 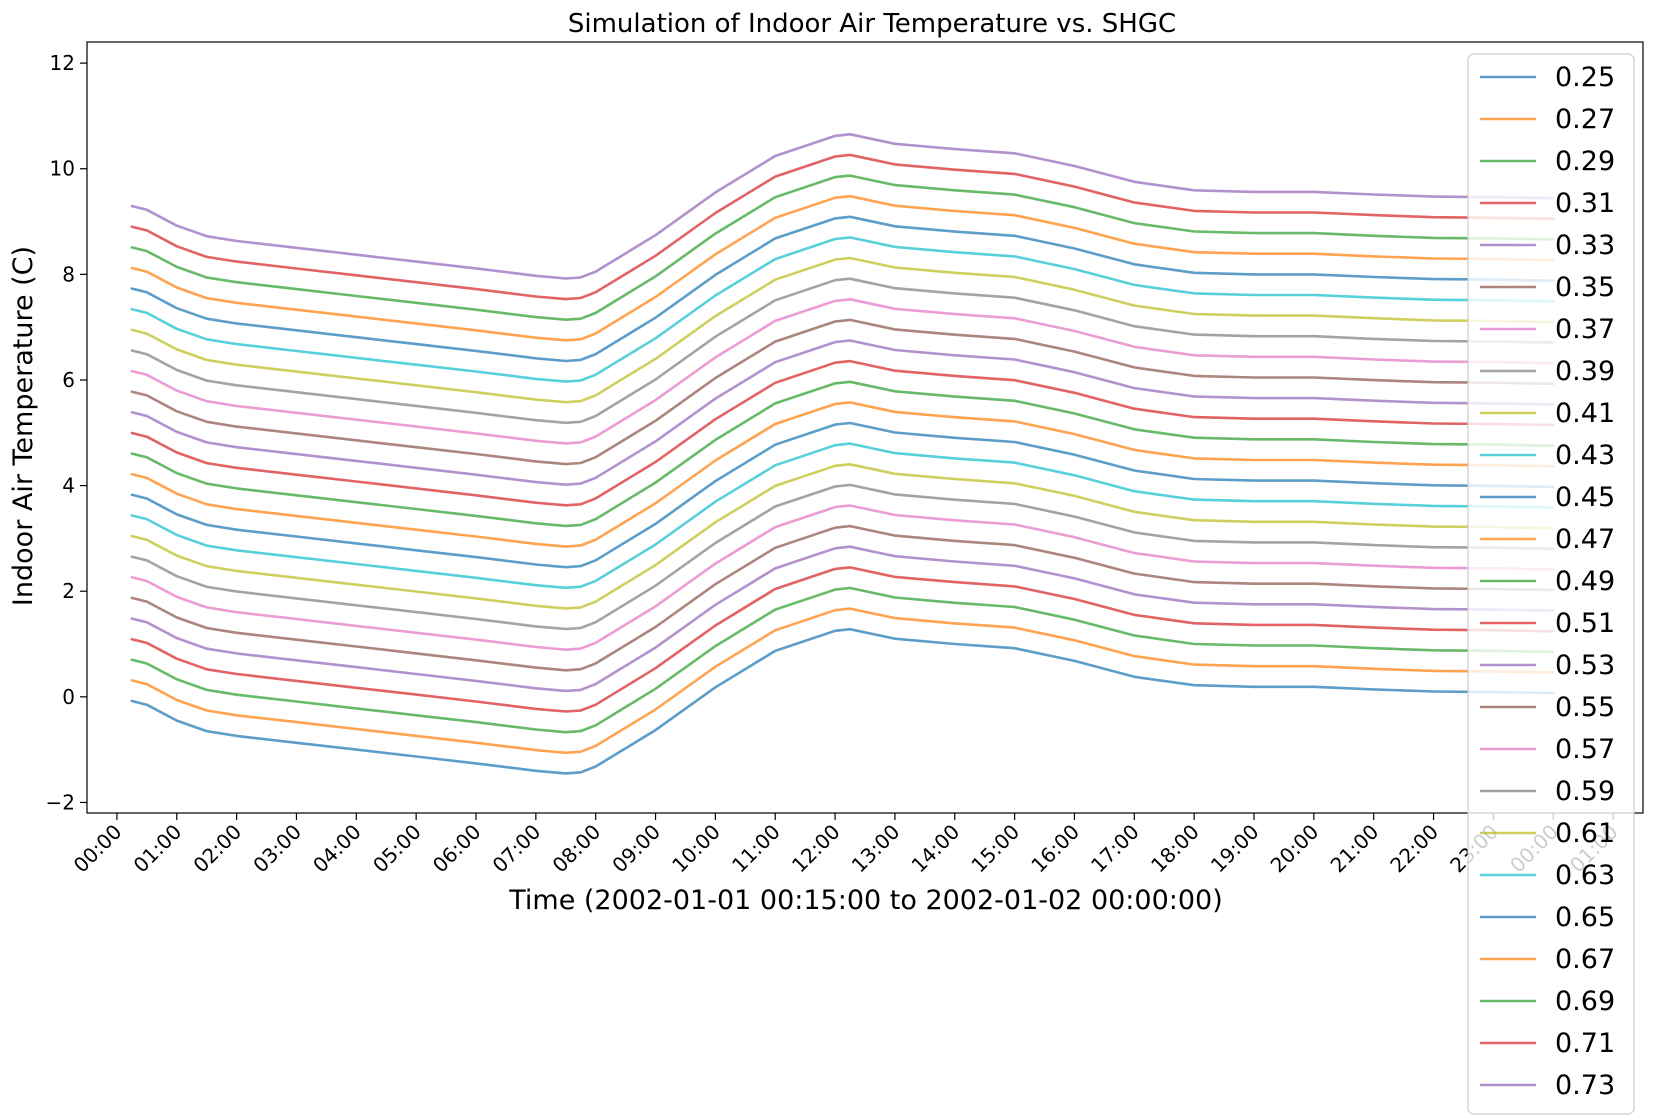 What do you see at coordinates (1585, 623) in the screenshot?
I see `legend-label: 0.51` at bounding box center [1585, 623].